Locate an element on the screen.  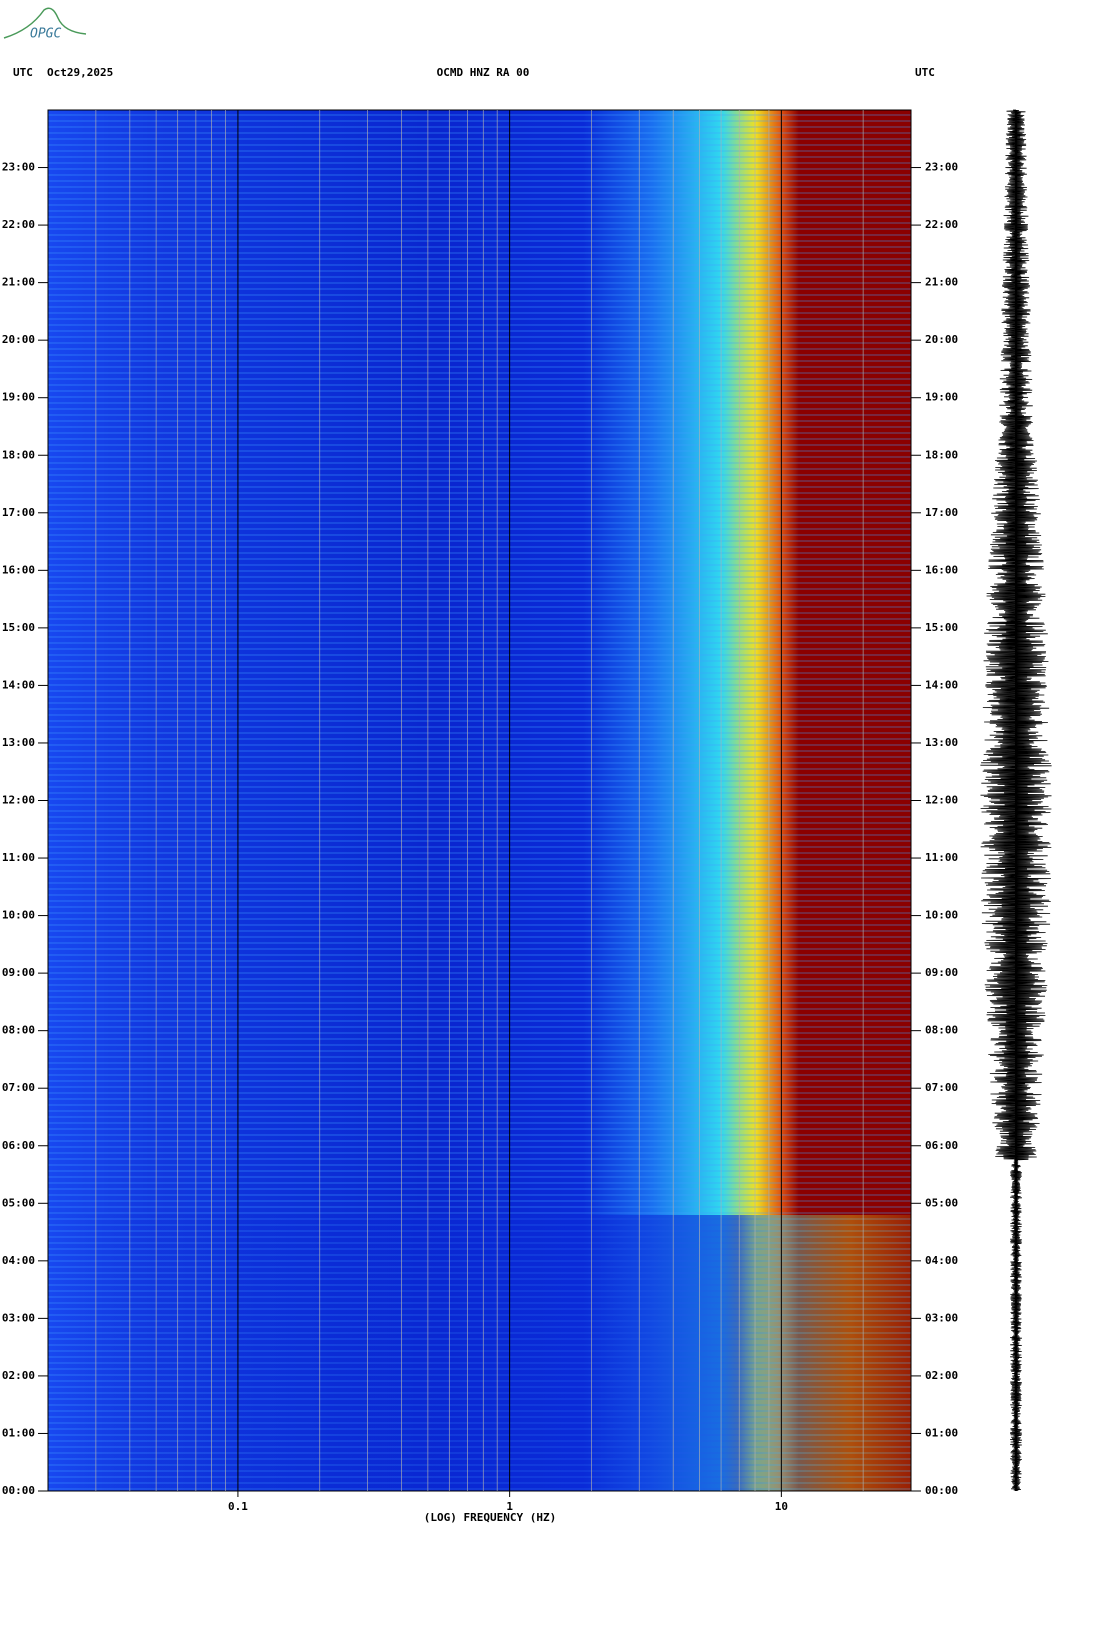
y-tick-label-right: 11:00 is located at coordinates (941, 857).